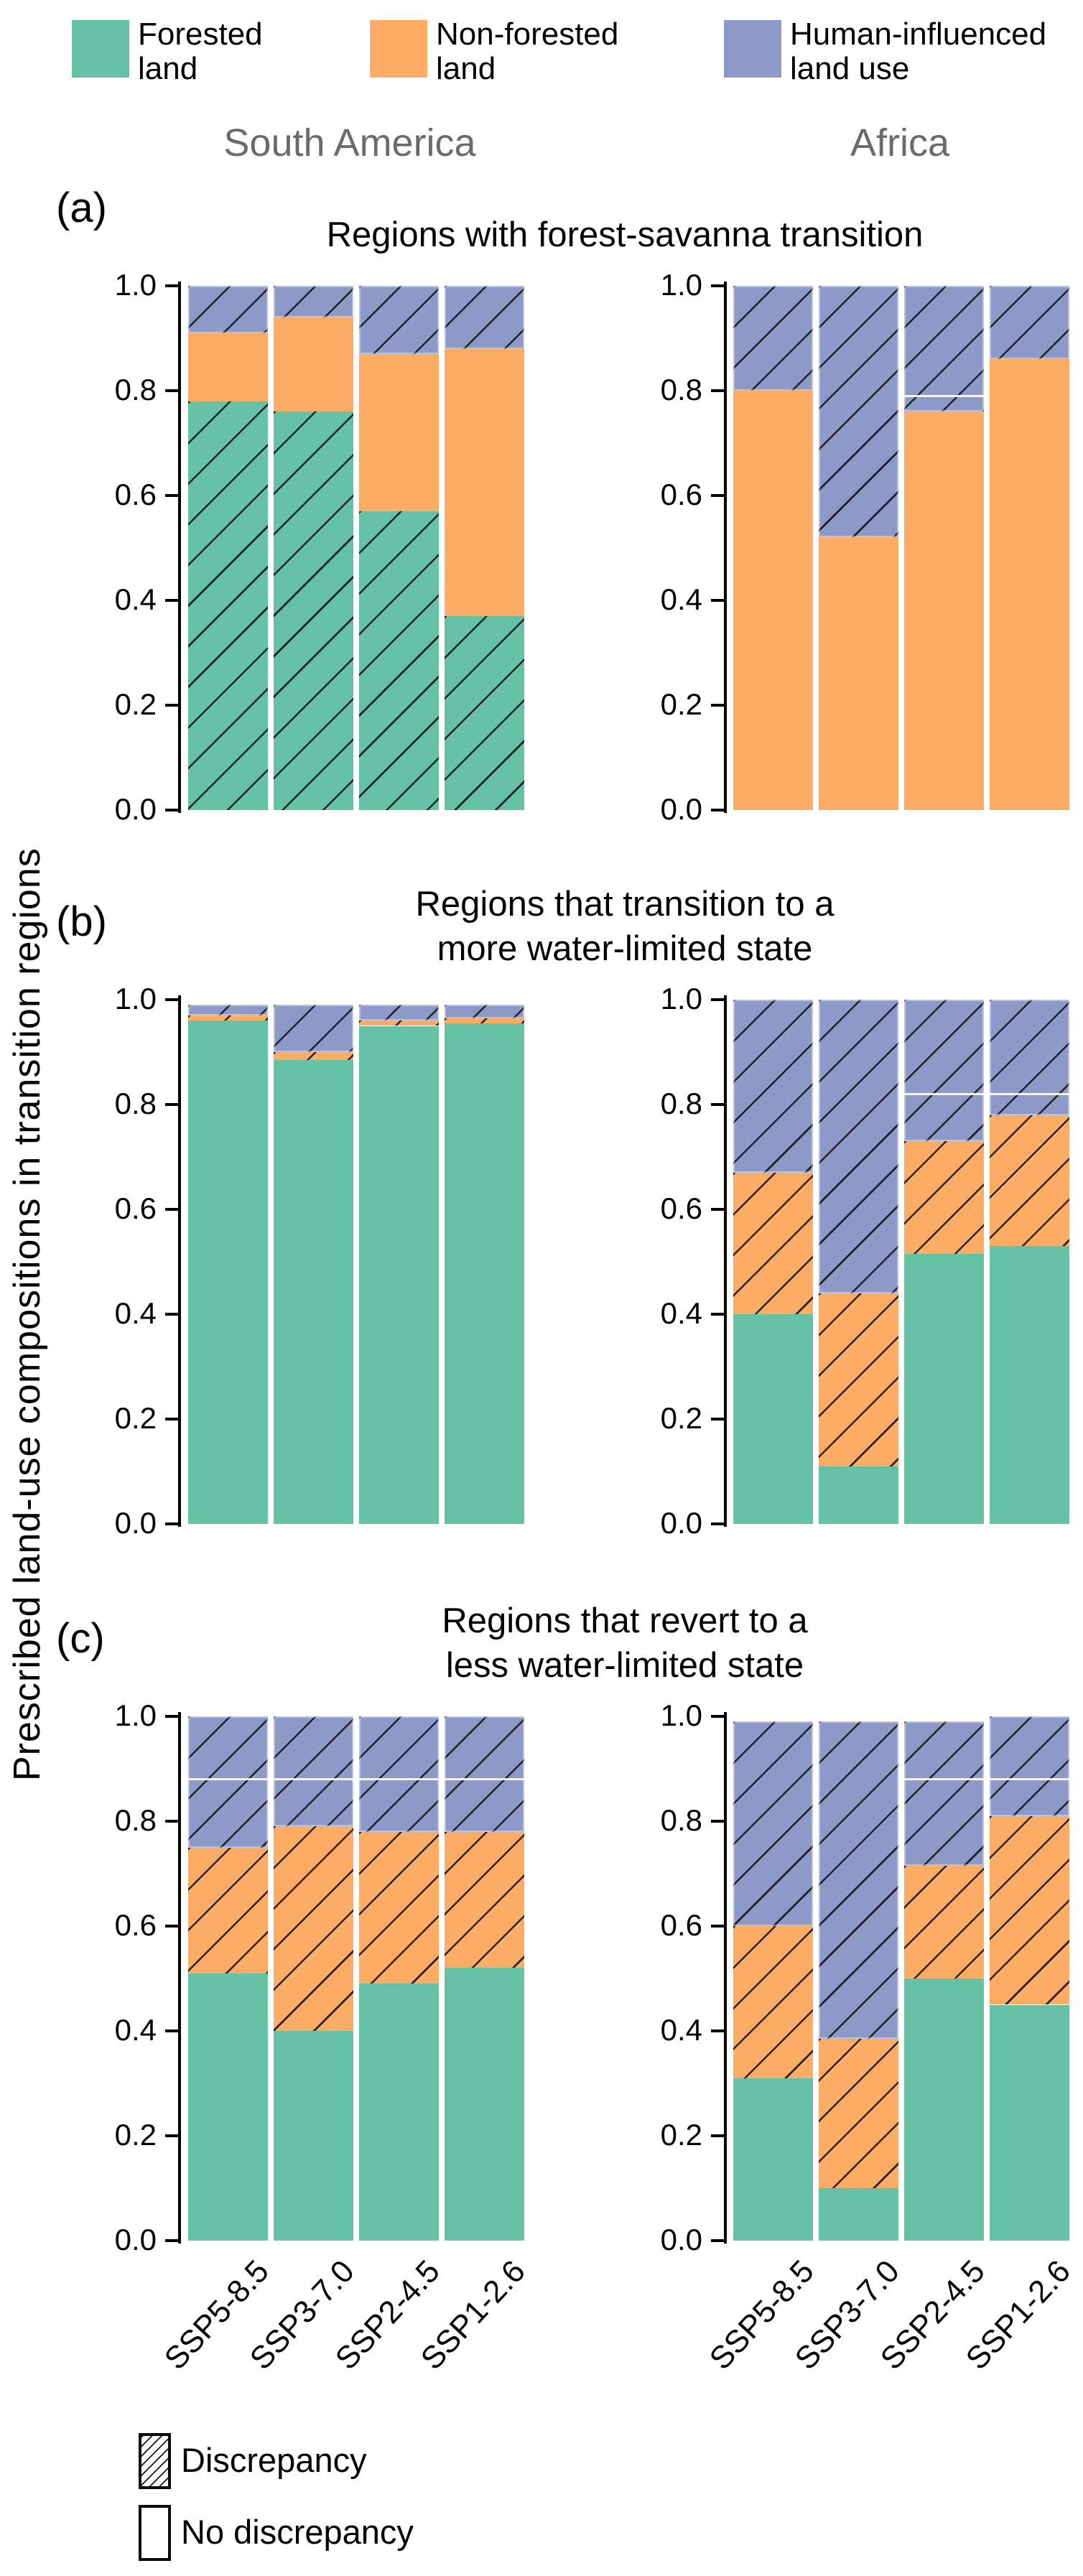 This screenshot has width=1083, height=2576. What do you see at coordinates (100, 49) in the screenshot?
I see `forested-land-swatch-icon` at bounding box center [100, 49].